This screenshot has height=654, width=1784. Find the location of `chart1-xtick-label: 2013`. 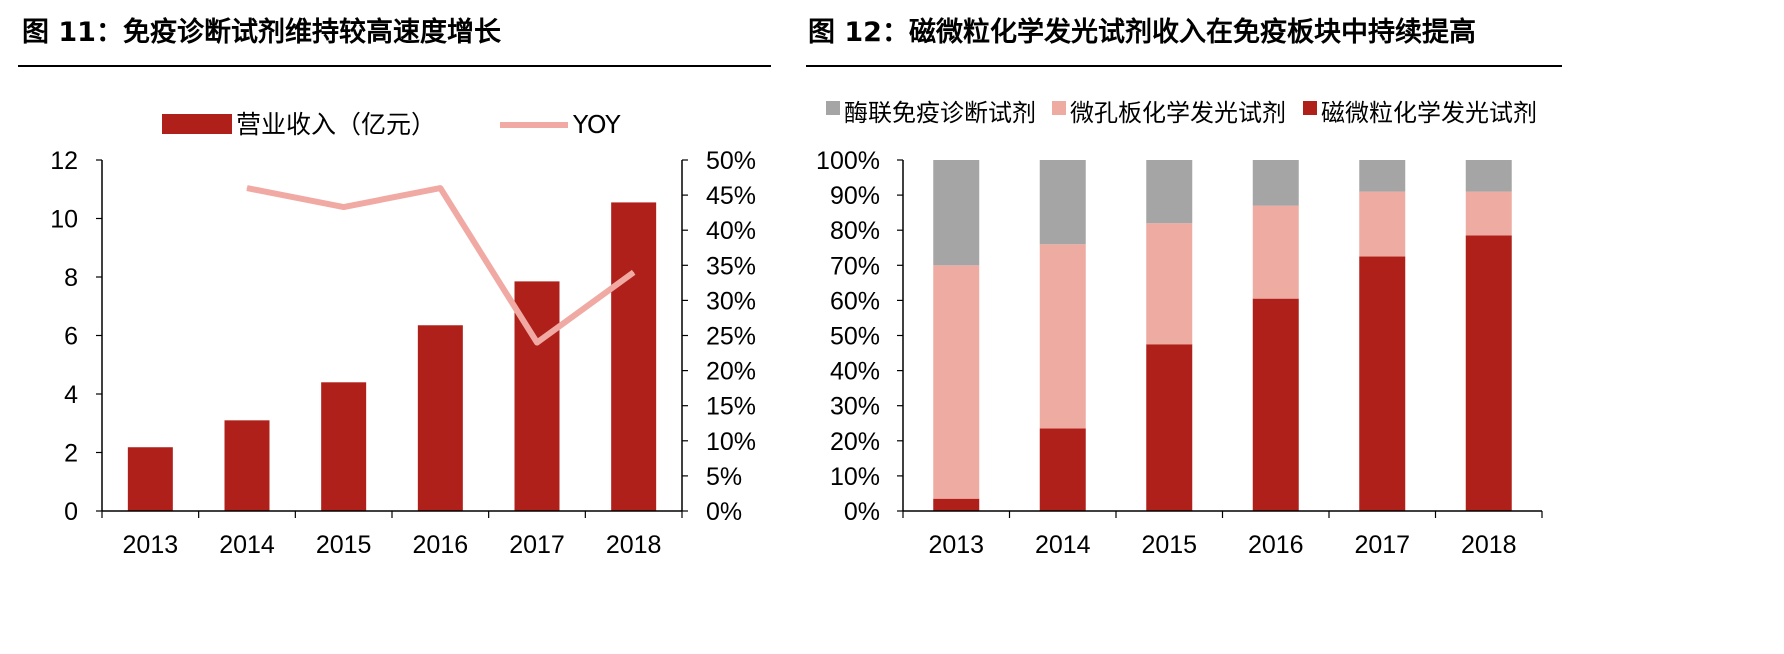

chart1-xtick-label: 2013 is located at coordinates (151, 545).